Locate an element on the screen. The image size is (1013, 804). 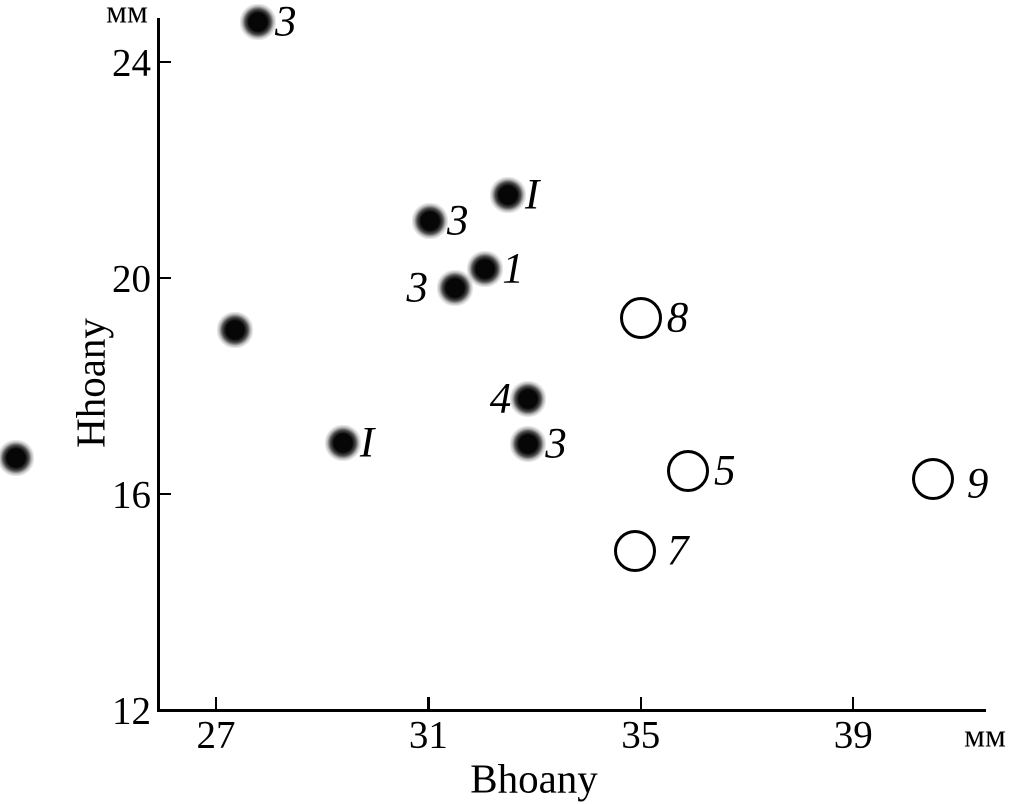
y-axis-tick-label: 16 is located at coordinates (131, 495).